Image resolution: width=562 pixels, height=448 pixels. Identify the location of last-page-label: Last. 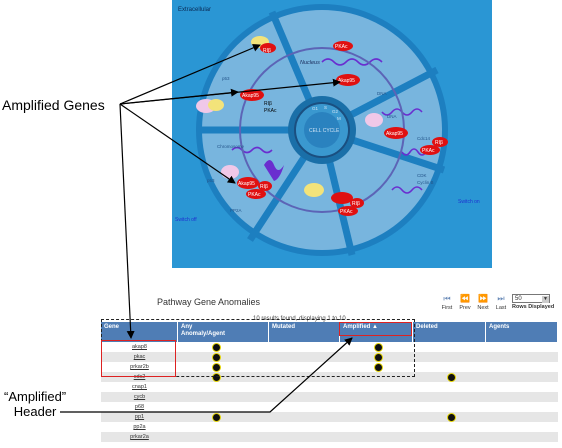
(501, 308).